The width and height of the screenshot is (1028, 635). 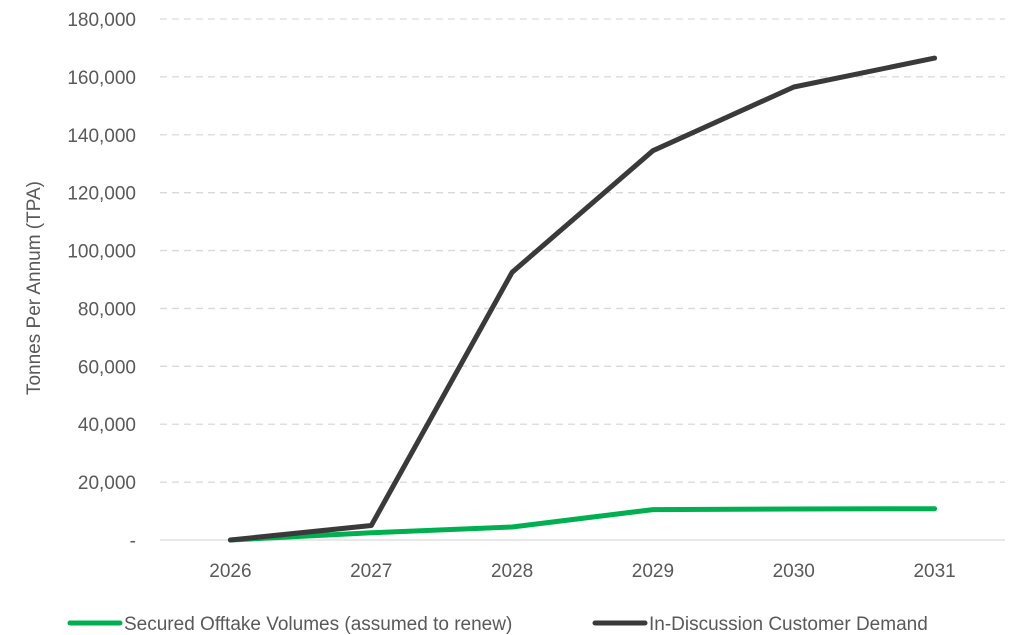 I want to click on y-axis-title: Tonnes Per Annum (TPA), so click(x=34, y=288).